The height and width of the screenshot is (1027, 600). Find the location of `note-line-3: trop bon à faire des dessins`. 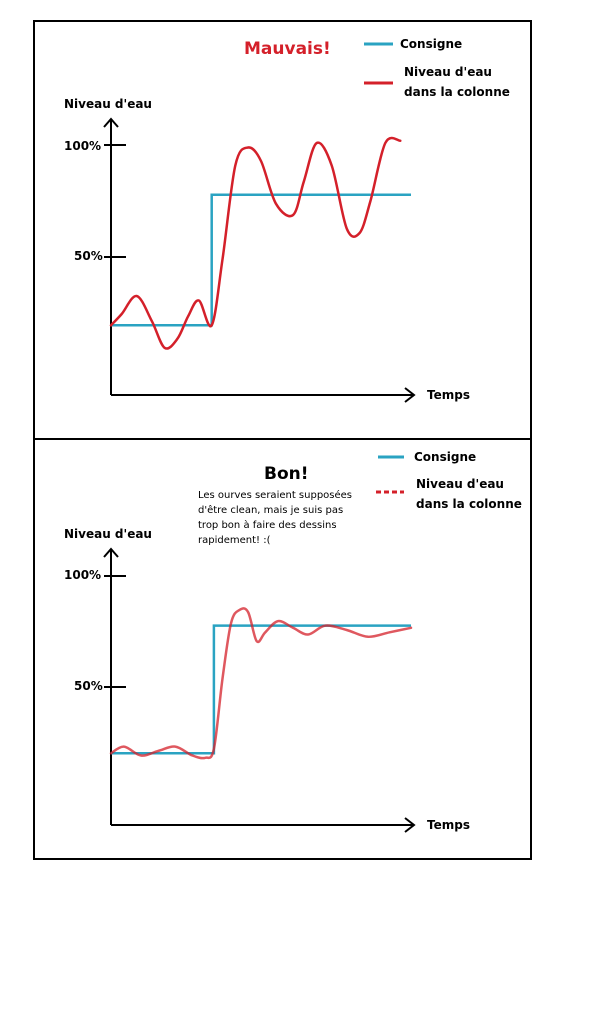

note-line-3: trop bon à faire des dessins is located at coordinates (267, 525).